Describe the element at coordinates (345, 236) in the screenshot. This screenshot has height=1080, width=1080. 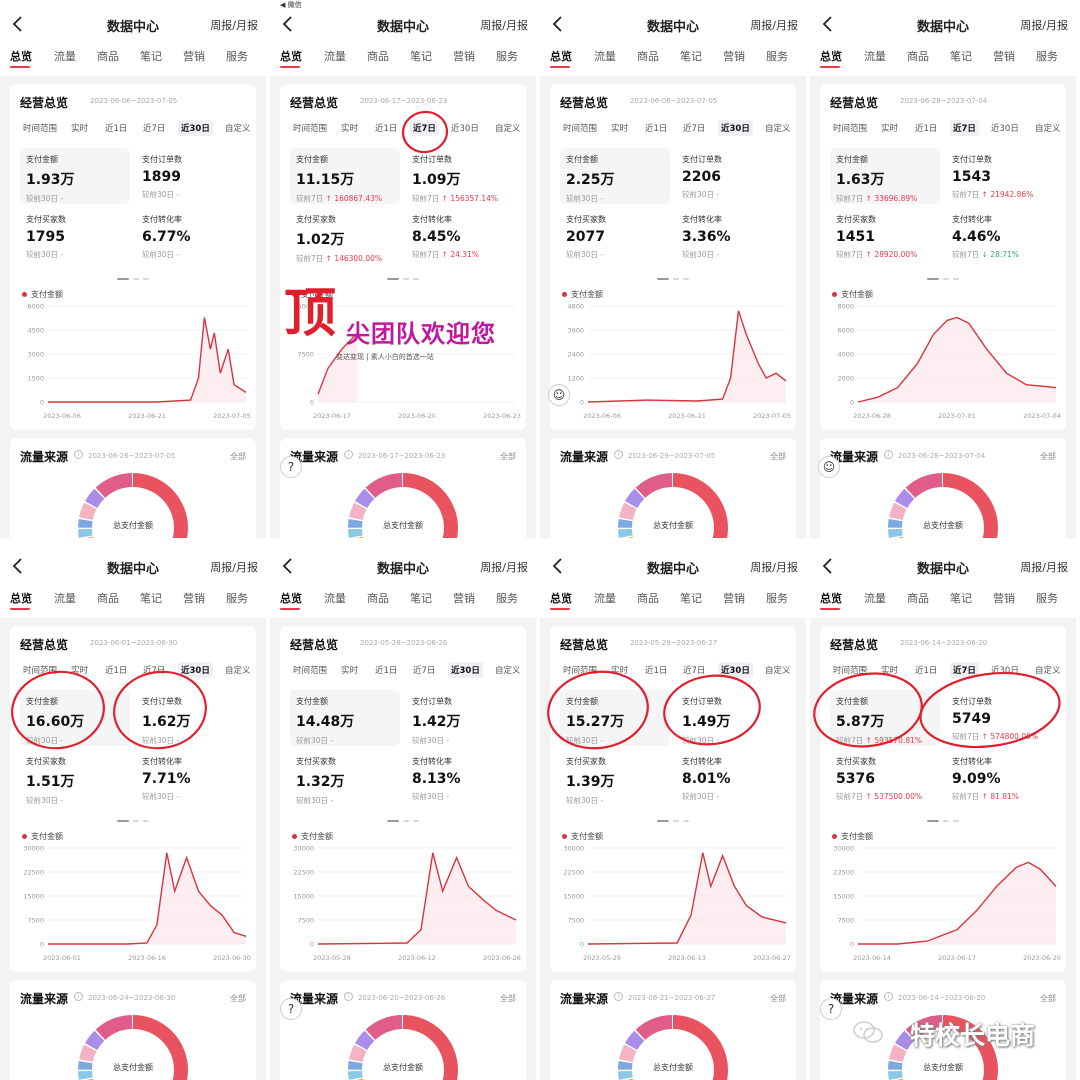
I see `metric-tile: 支付买家数 1.02万 较前7日 ↑ 146300.00%` at that location.